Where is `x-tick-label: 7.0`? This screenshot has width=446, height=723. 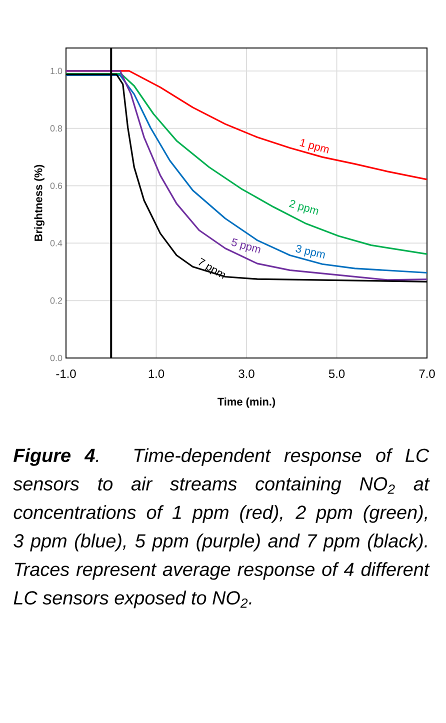
x-tick-label: 7.0 is located at coordinates (427, 374).